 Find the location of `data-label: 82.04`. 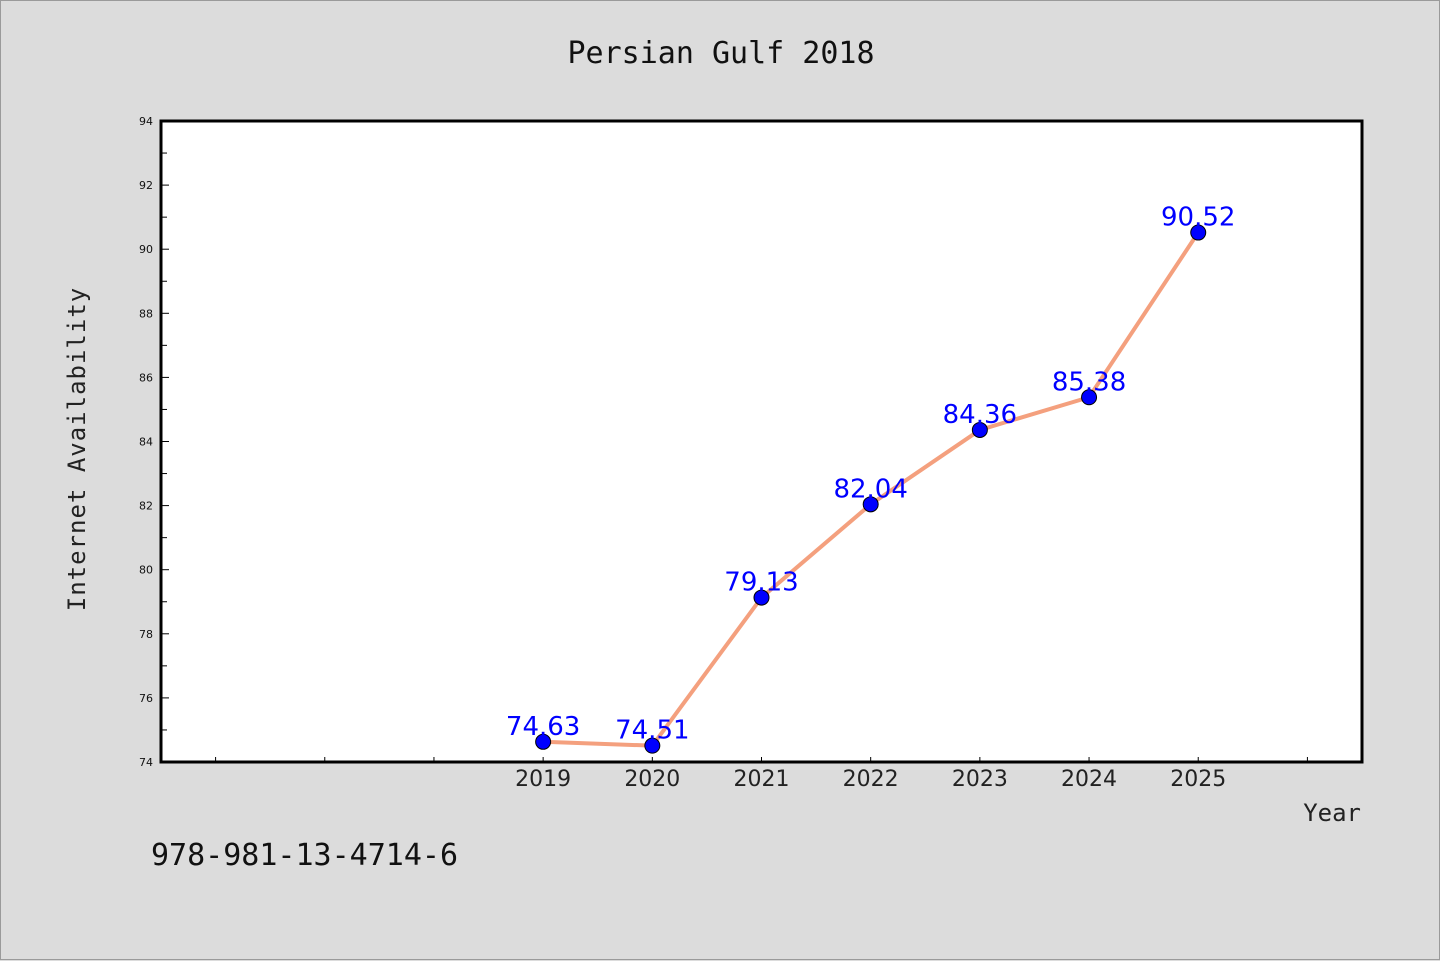

data-label: 82.04 is located at coordinates (870, 489).